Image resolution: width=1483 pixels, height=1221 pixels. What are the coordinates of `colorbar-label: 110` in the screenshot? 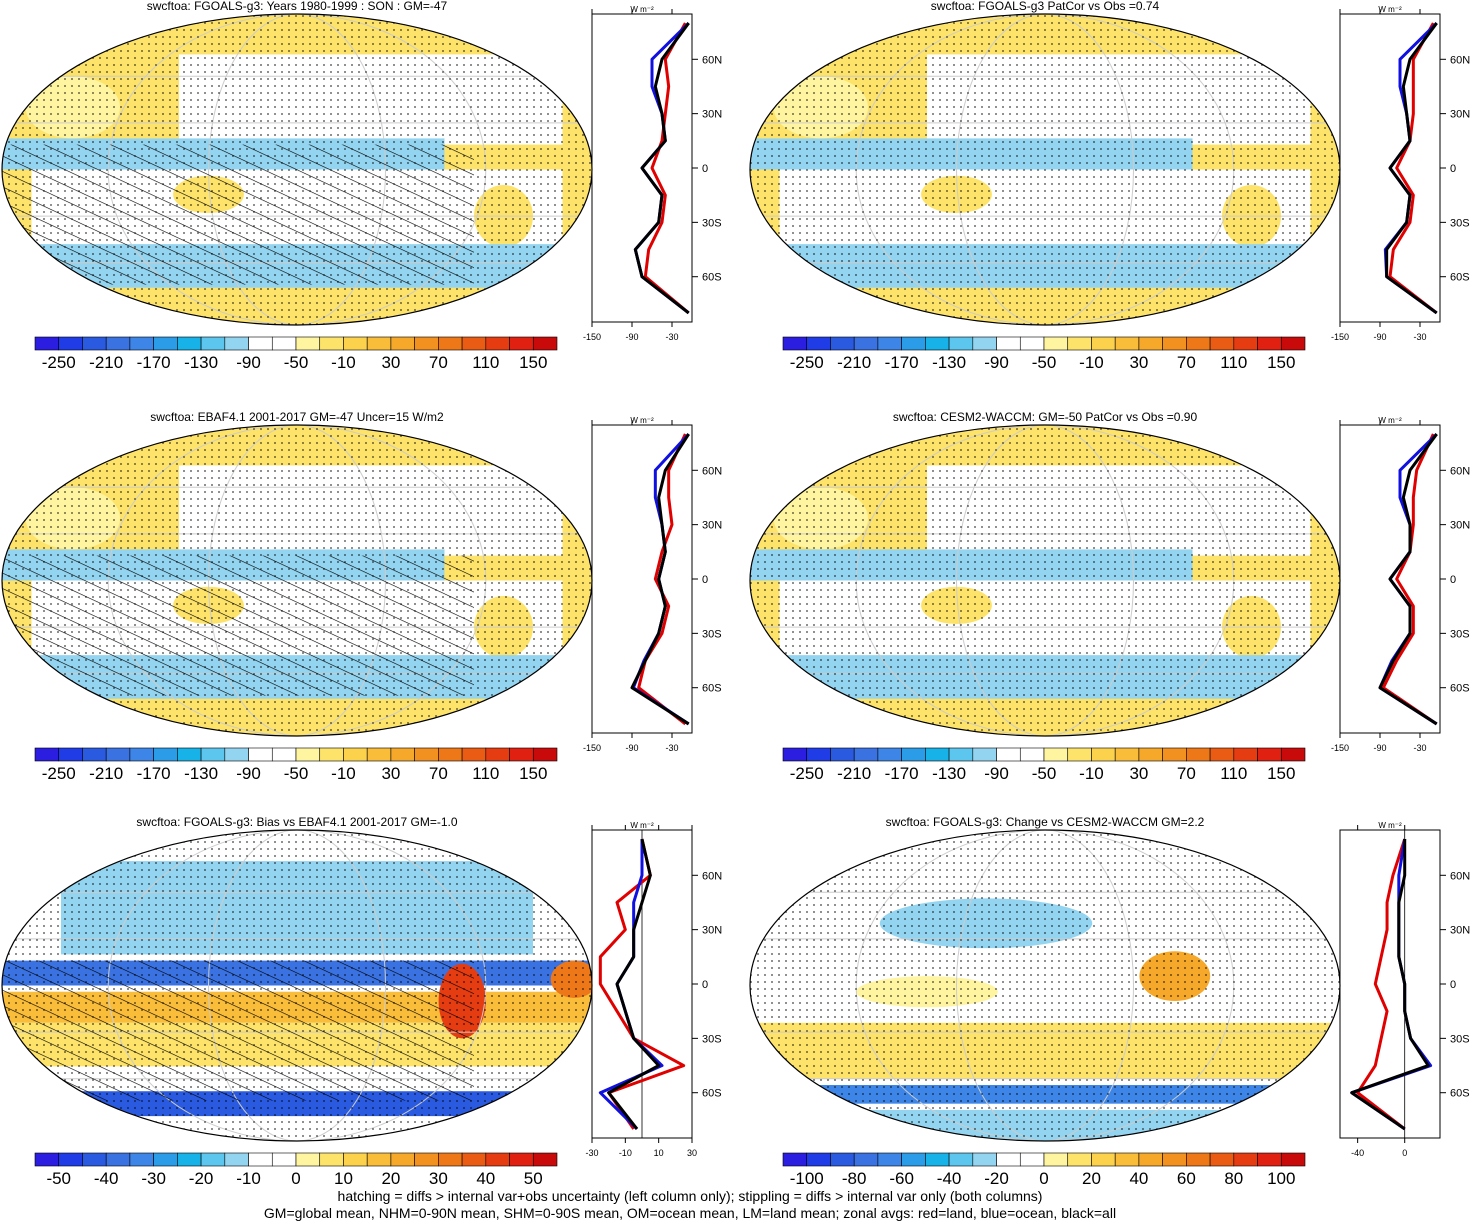 It's located at (485, 773).